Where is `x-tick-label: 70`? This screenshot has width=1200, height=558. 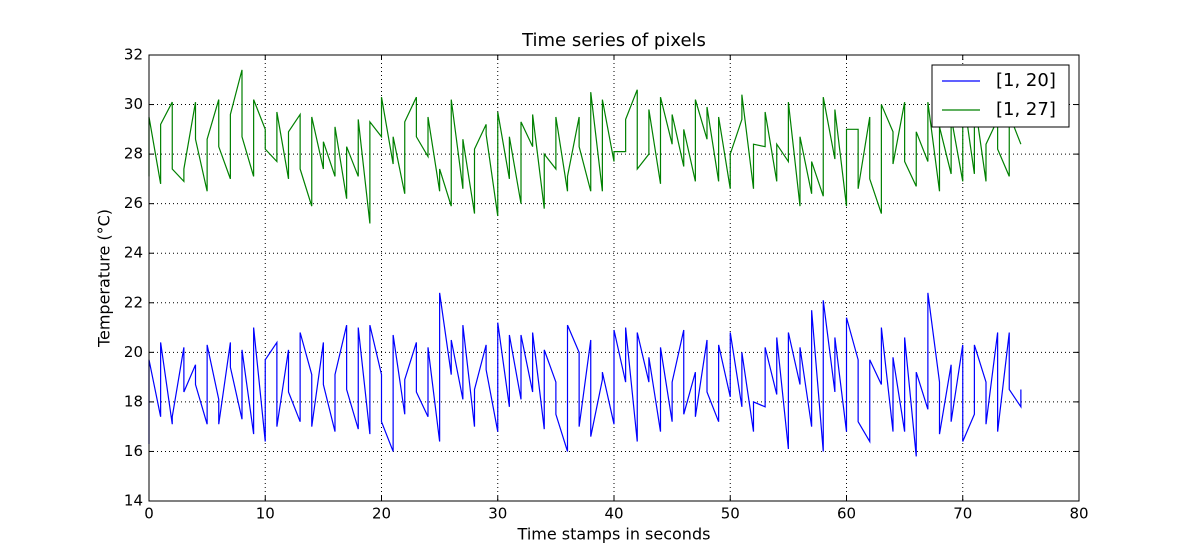 x-tick-label: 70 is located at coordinates (962, 514).